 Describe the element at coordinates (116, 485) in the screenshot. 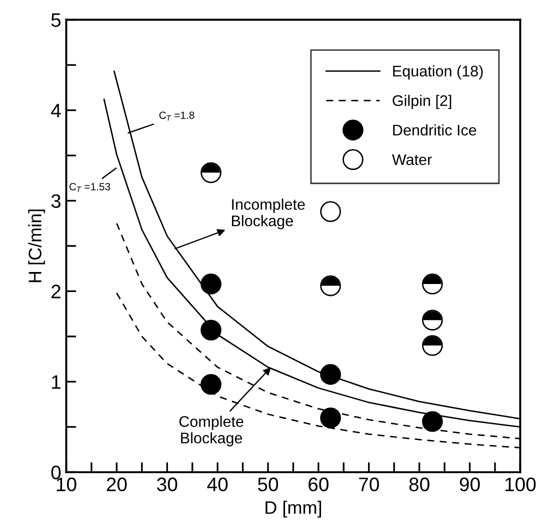

I see `x-tick-label: 20` at that location.